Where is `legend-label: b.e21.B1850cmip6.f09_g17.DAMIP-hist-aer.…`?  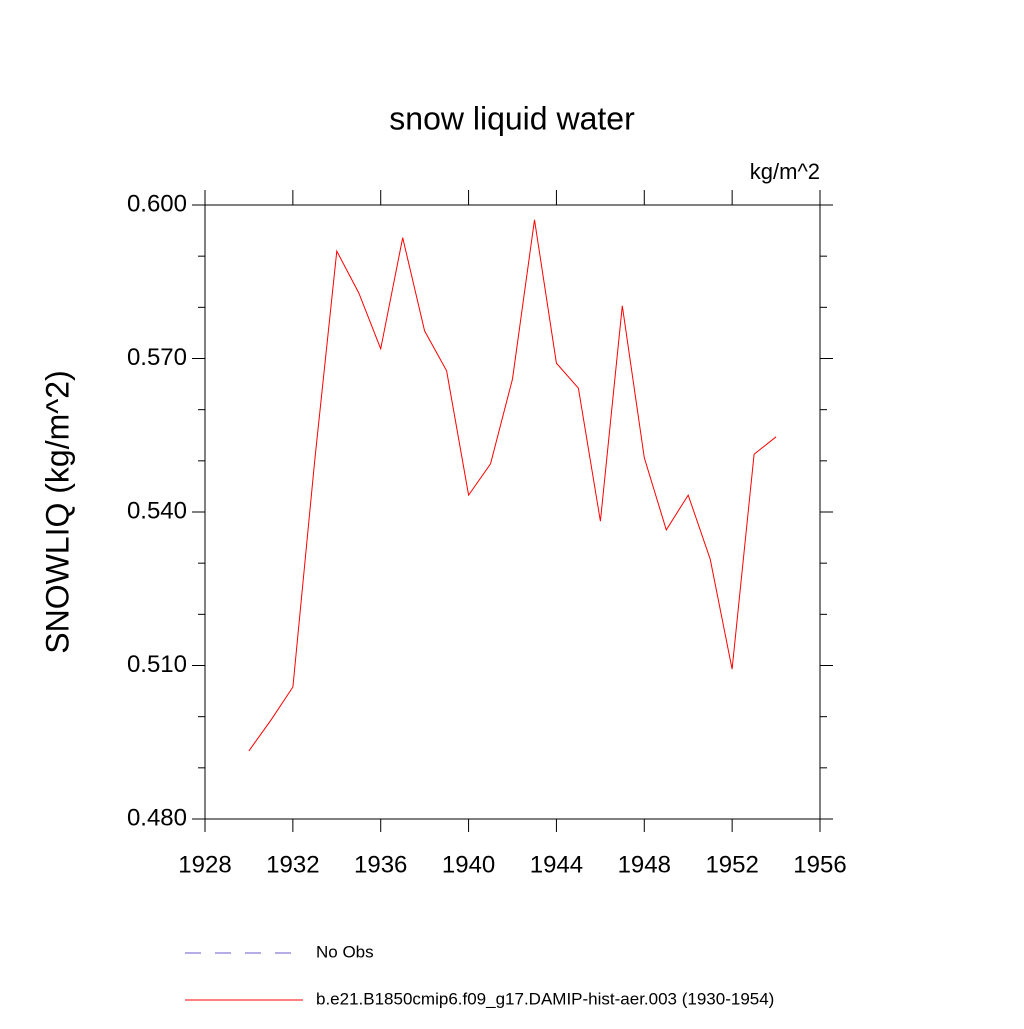
legend-label: b.e21.B1850cmip6.f09_g17.DAMIP-hist-aer.… is located at coordinates (545, 998).